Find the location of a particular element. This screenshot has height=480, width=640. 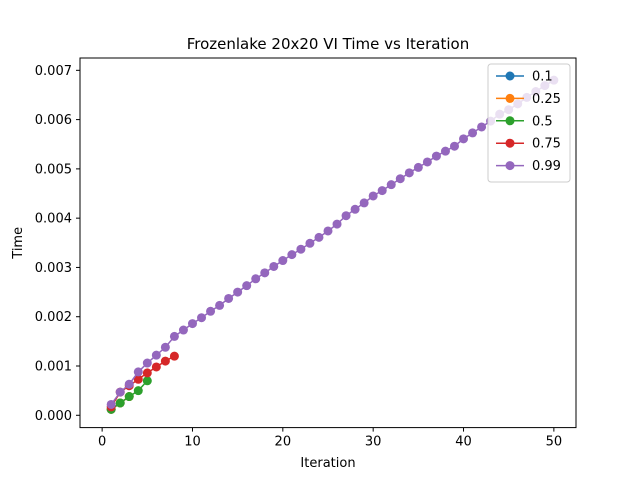

legend-item: 0.5 is located at coordinates (524, 121).